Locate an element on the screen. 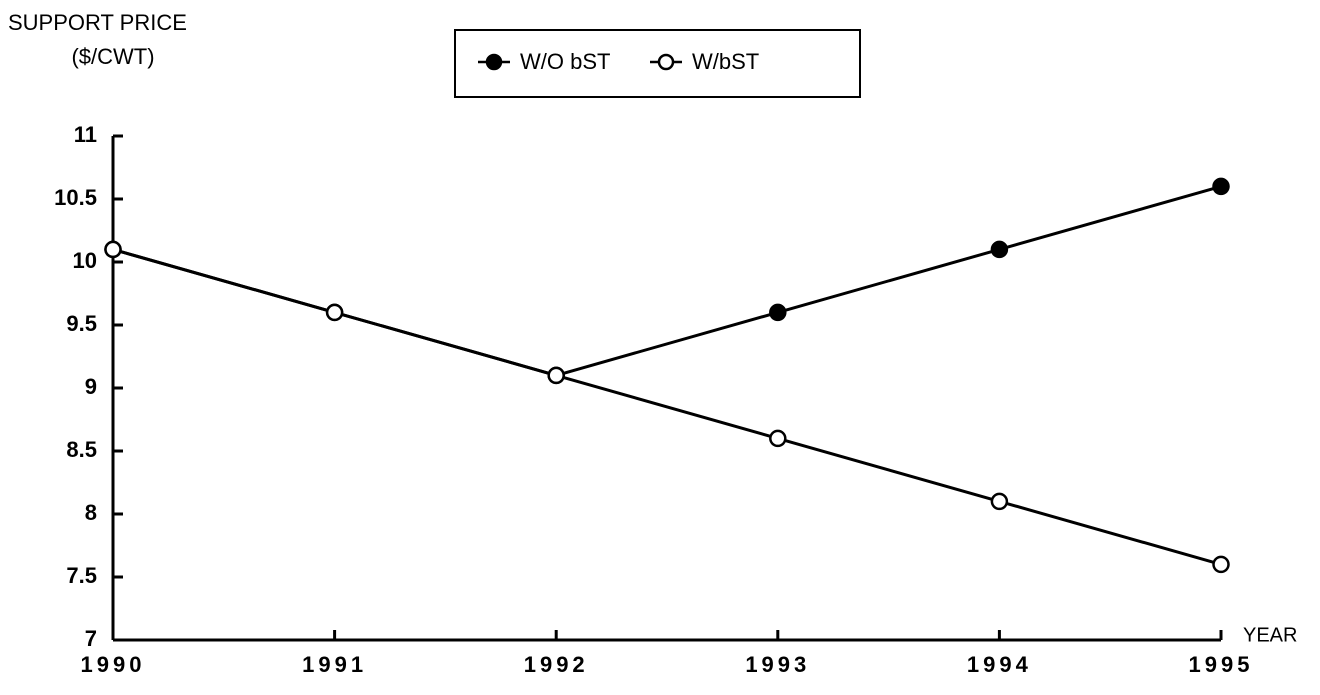 The height and width of the screenshot is (695, 1320). x-tick-label: 1994 is located at coordinates (999, 664).